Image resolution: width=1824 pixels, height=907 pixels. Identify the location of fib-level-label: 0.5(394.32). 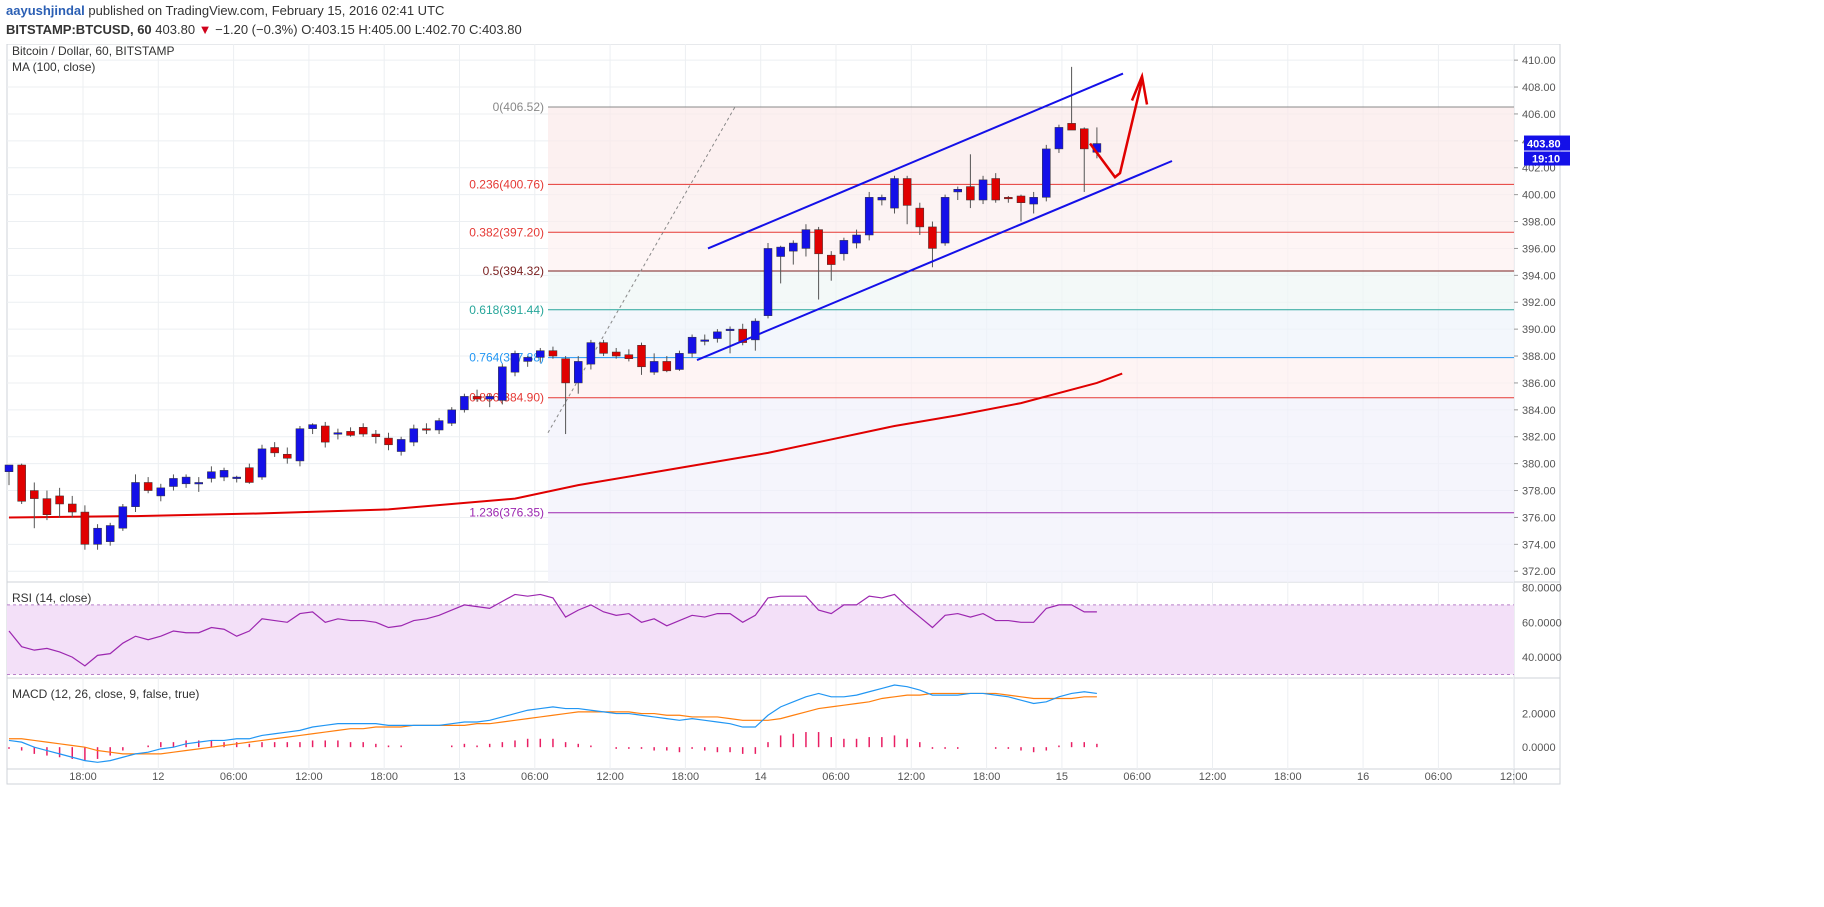
(513, 271).